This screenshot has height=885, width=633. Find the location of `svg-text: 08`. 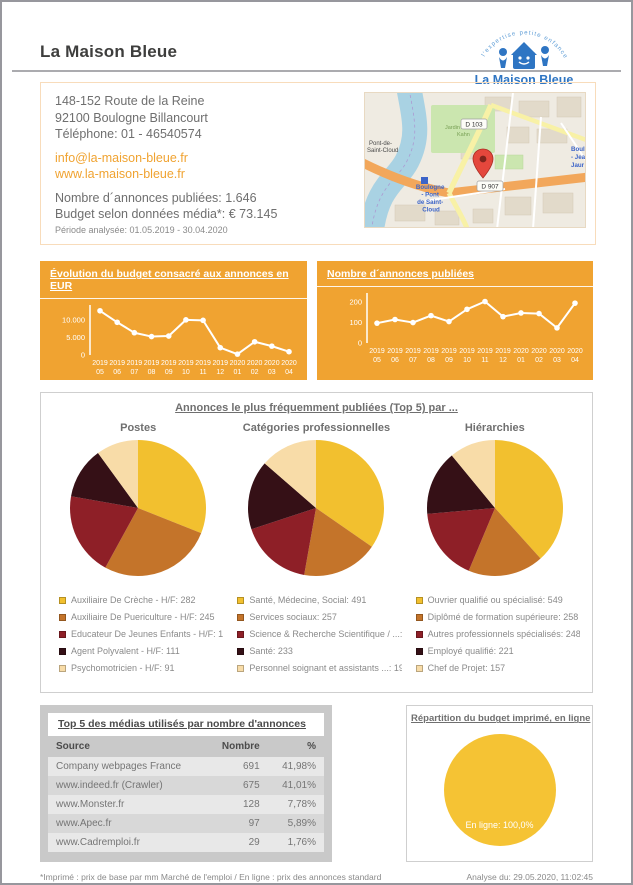

svg-text: 08 is located at coordinates (152, 372).